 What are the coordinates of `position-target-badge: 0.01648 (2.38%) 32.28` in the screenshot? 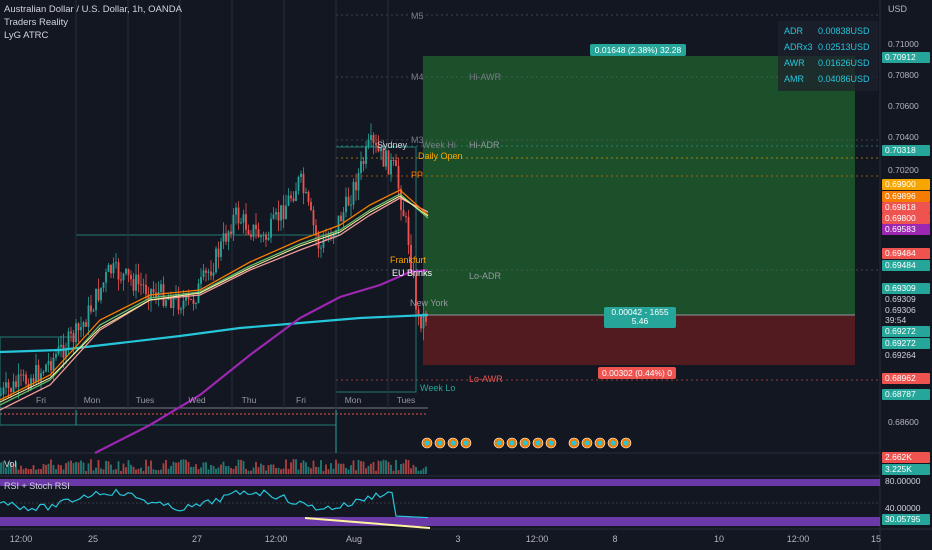 It's located at (638, 50).